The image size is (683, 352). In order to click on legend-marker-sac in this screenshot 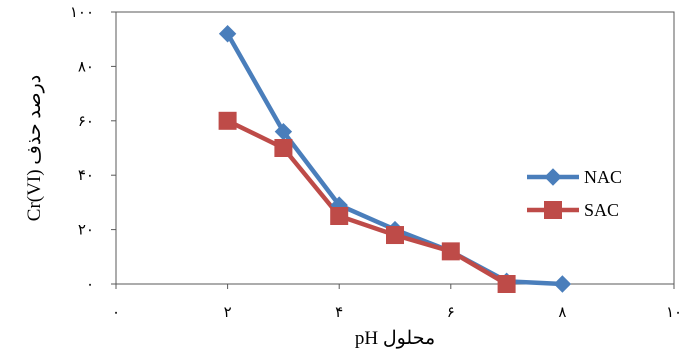, I will do `click(553, 210)`.